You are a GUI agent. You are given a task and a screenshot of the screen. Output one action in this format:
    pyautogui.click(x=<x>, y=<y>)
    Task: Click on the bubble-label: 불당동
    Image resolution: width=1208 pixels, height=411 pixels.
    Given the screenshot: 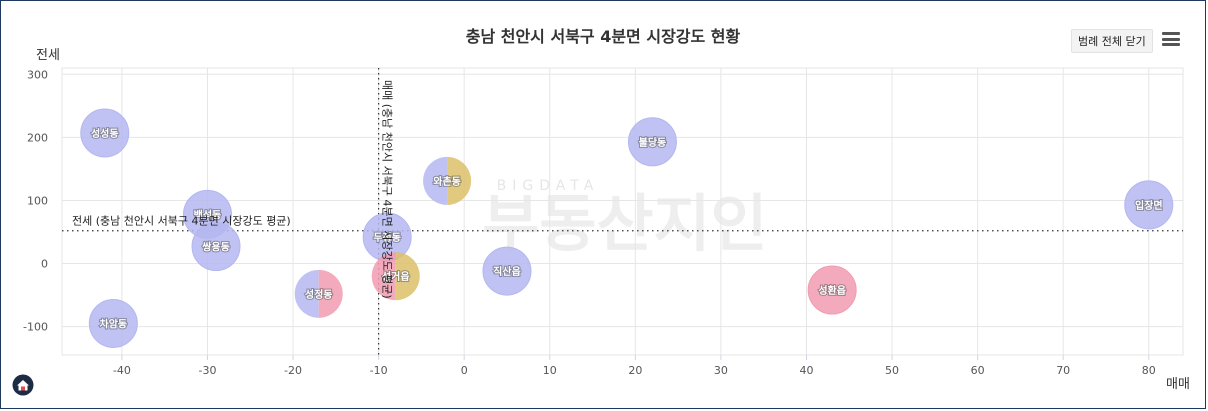 What is the action you would take?
    pyautogui.click(x=653, y=142)
    